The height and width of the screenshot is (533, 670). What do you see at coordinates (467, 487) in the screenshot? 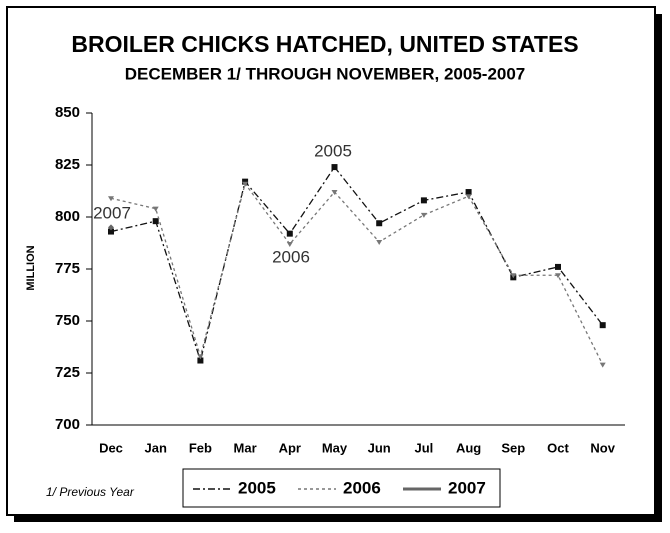
I see `legend-label: 2007` at bounding box center [467, 487].